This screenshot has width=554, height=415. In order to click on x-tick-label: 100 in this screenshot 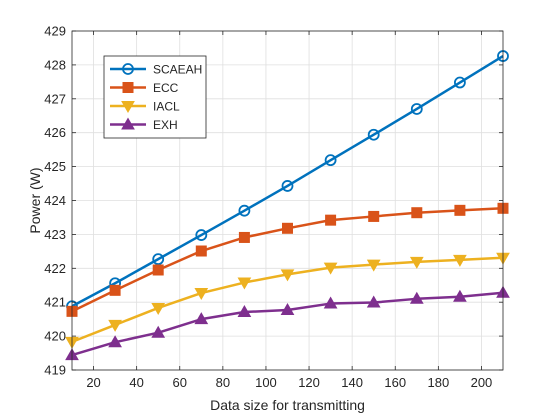, I will do `click(266, 382)`.